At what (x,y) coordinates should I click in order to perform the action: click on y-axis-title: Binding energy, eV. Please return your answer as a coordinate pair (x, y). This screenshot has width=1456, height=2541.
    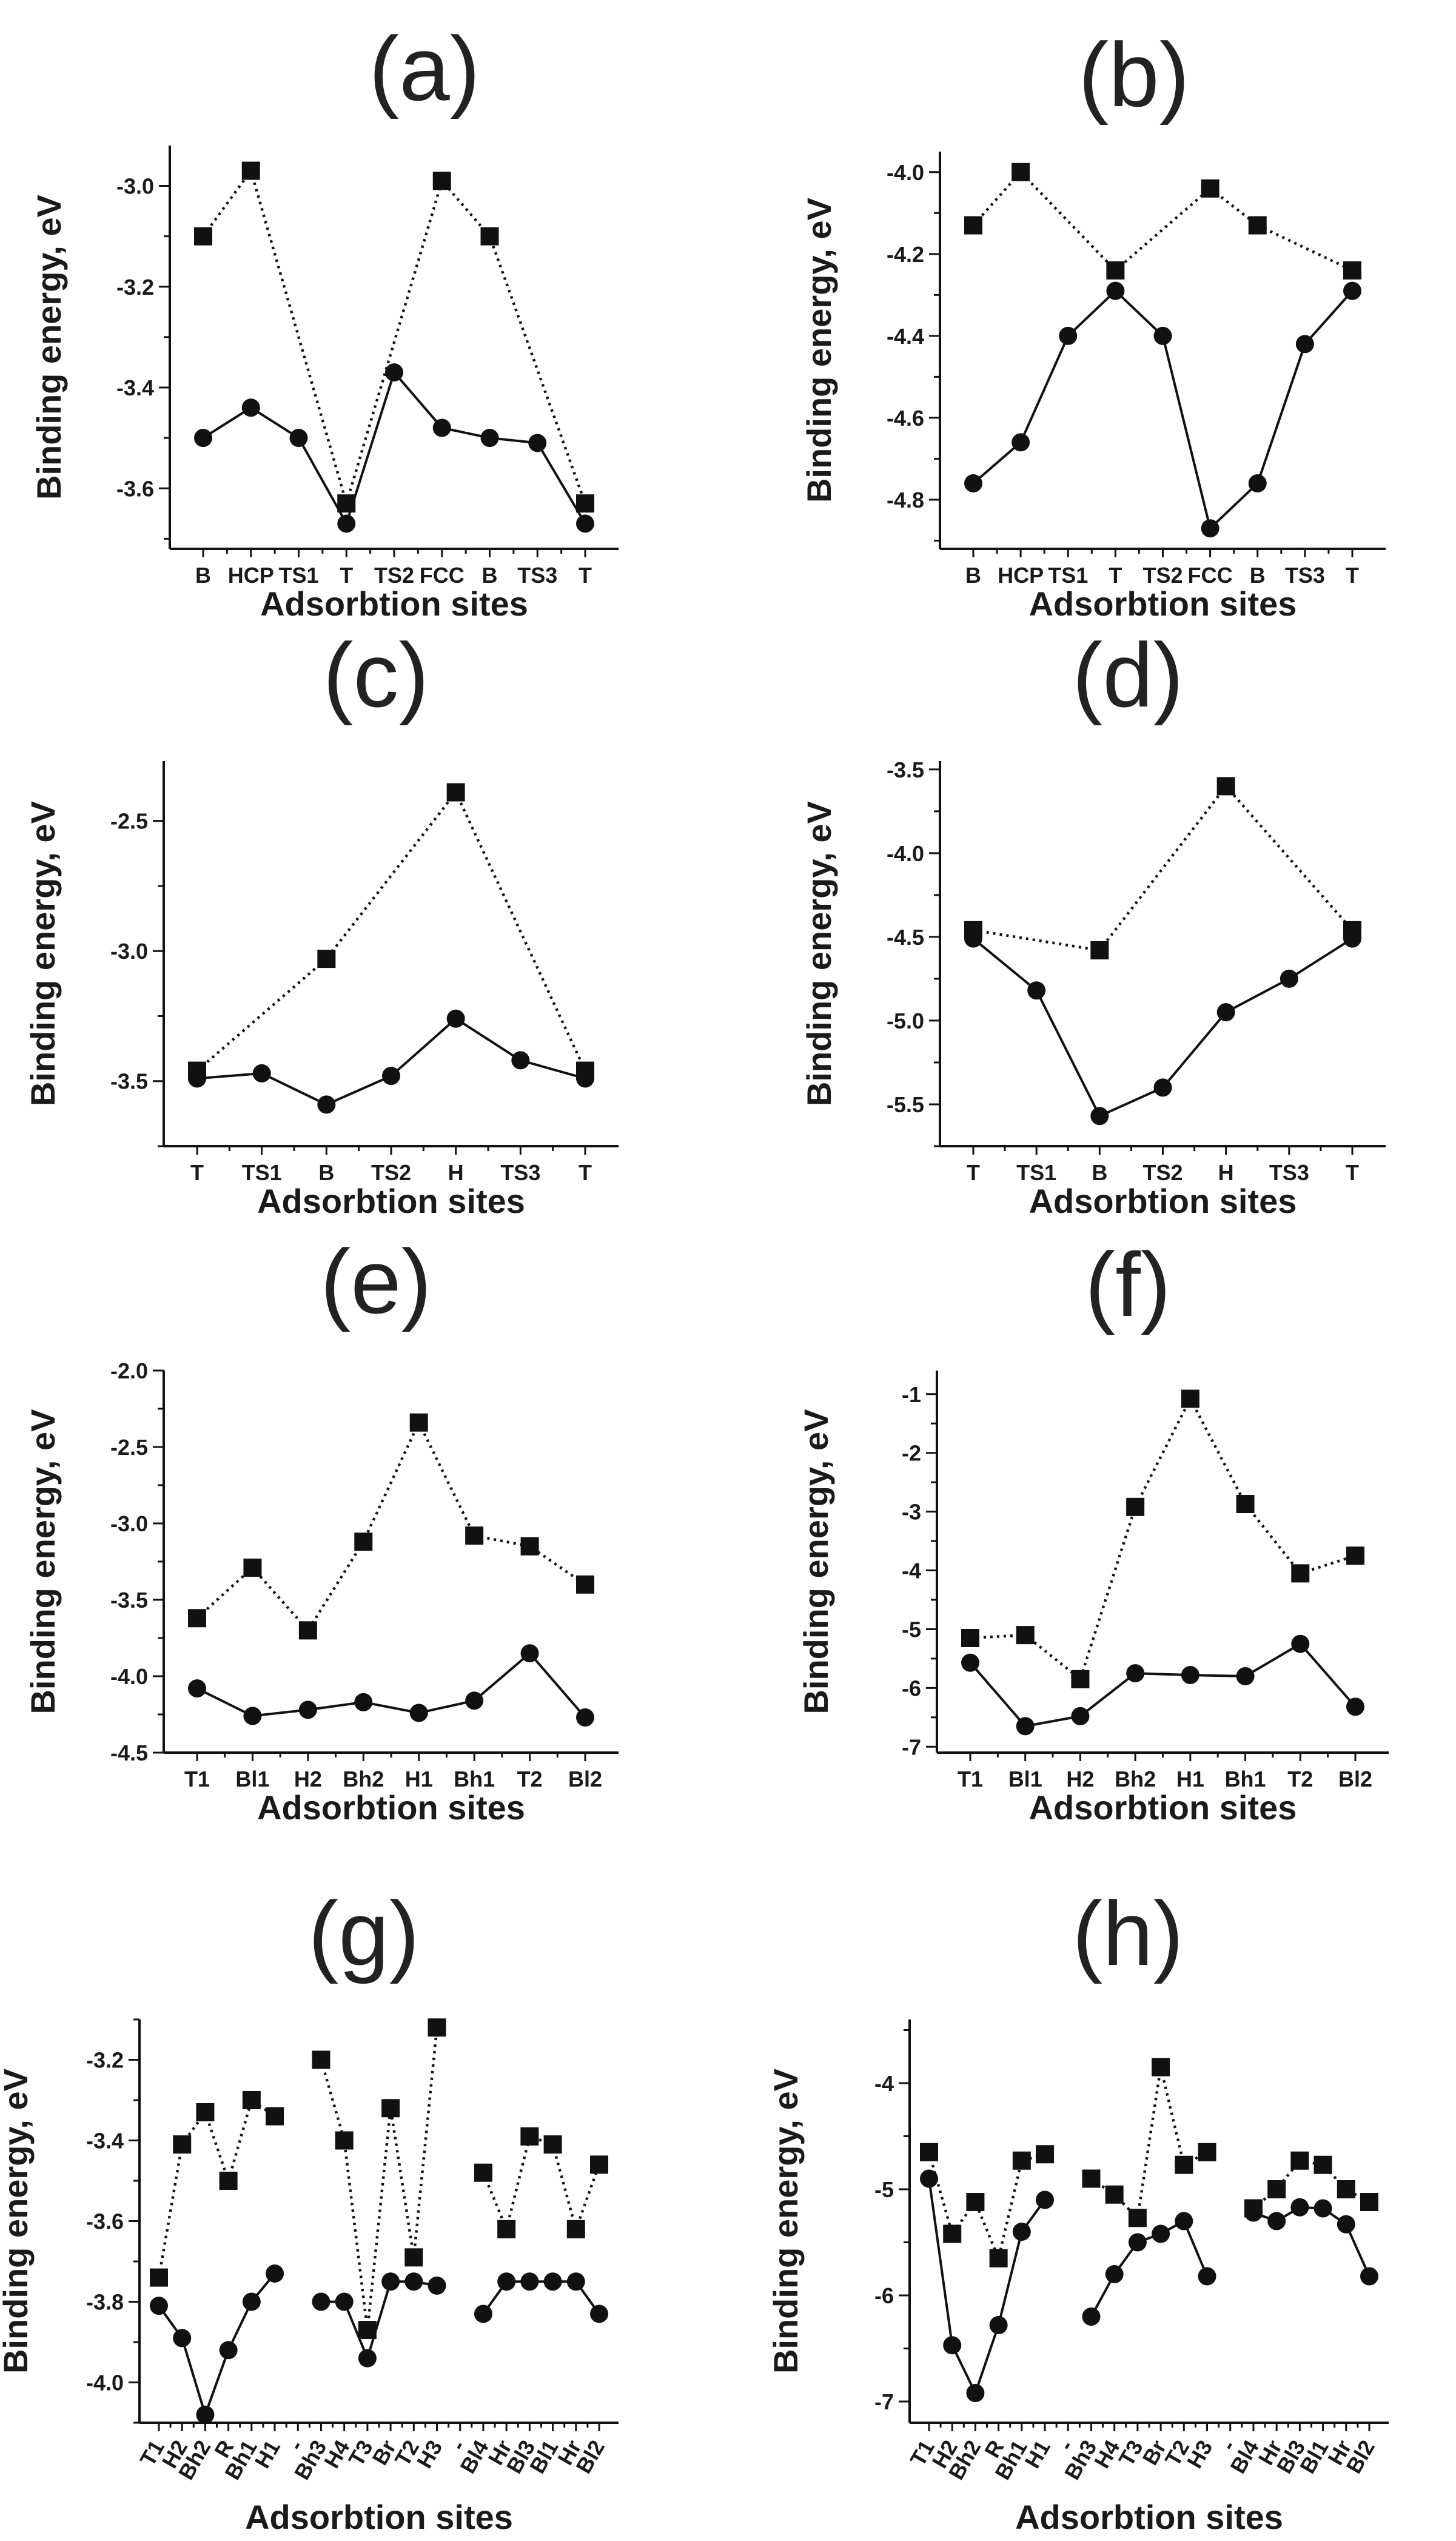
    Looking at the image, I should click on (819, 953).